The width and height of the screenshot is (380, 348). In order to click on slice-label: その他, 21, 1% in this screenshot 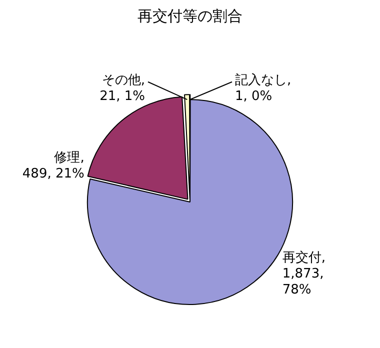, I will do `click(122, 88)`.